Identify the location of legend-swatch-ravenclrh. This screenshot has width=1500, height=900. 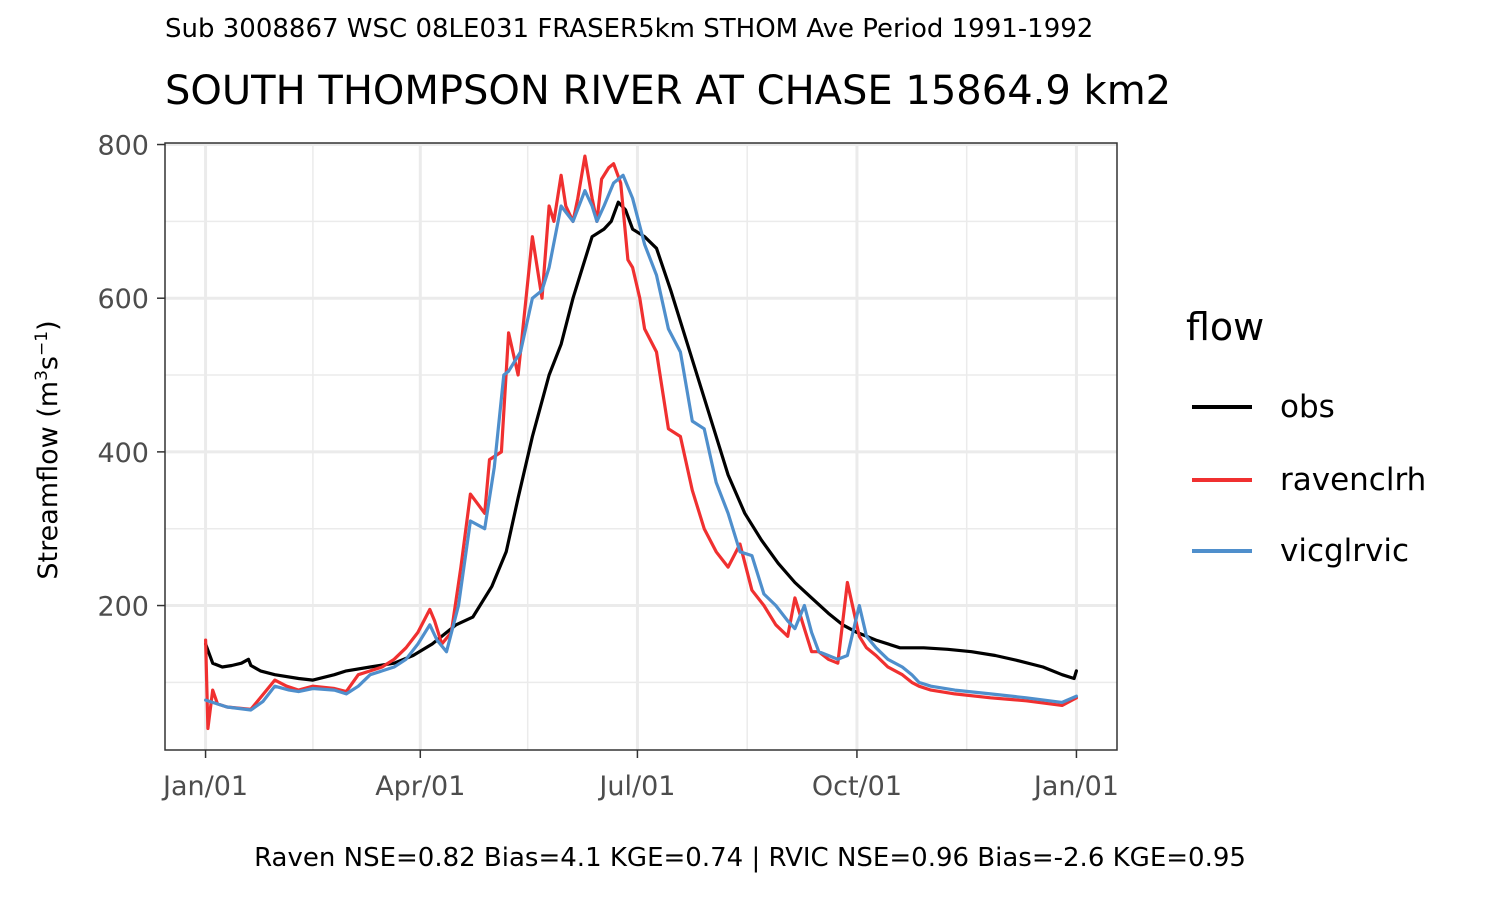
(1222, 480).